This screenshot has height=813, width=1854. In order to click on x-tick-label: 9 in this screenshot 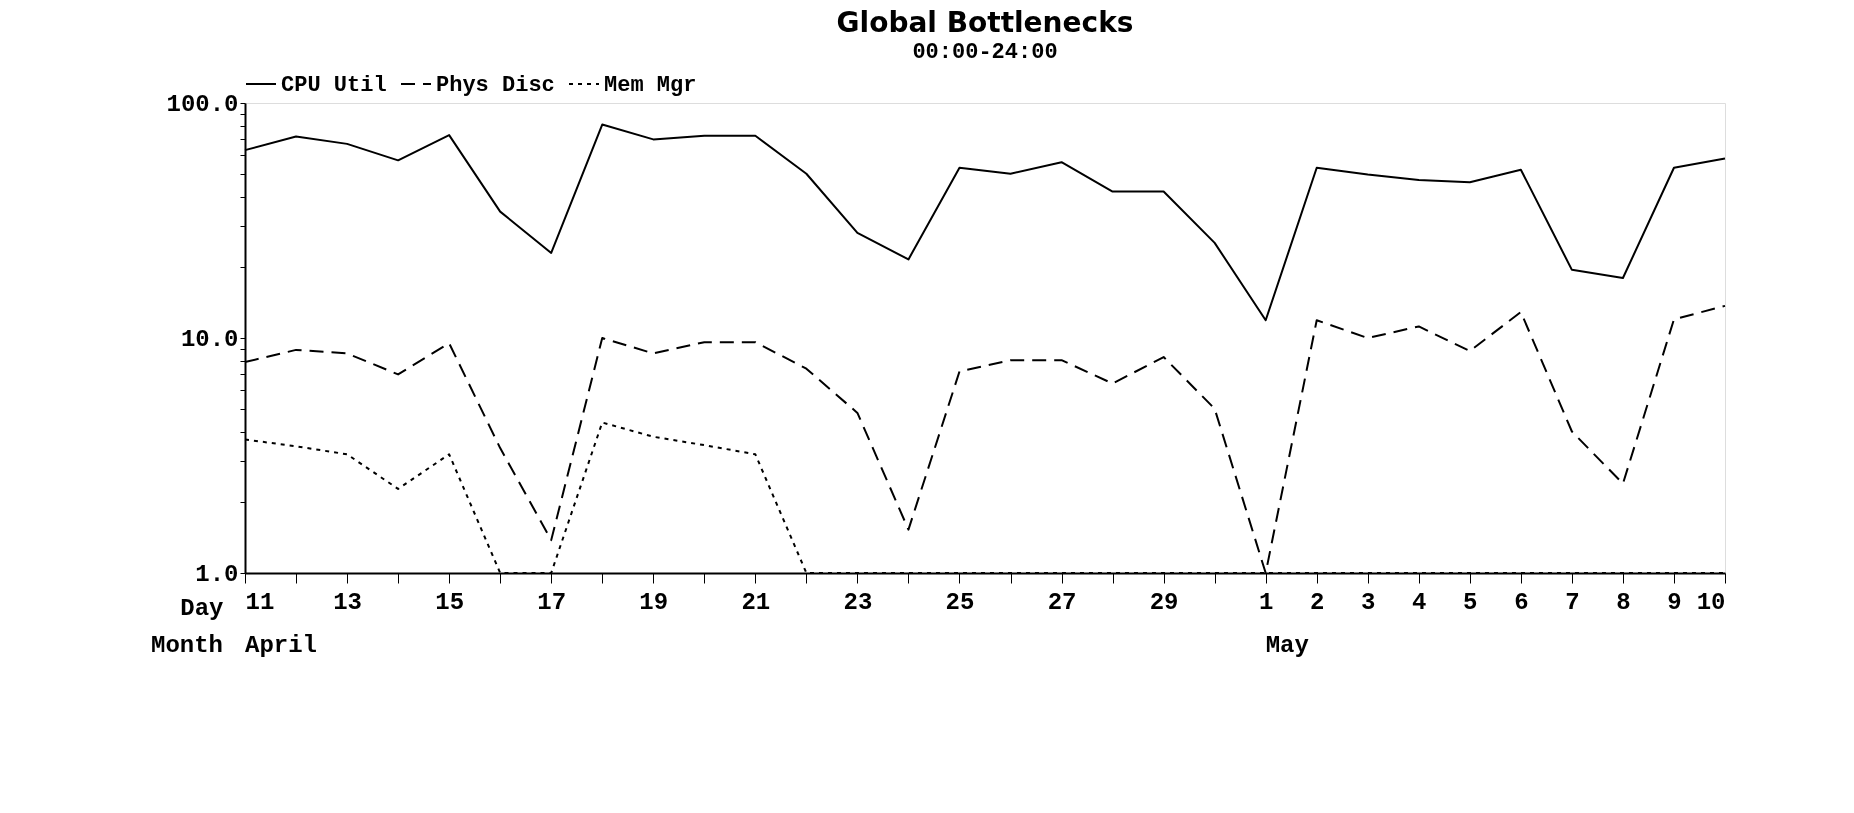, I will do `click(1674, 602)`.